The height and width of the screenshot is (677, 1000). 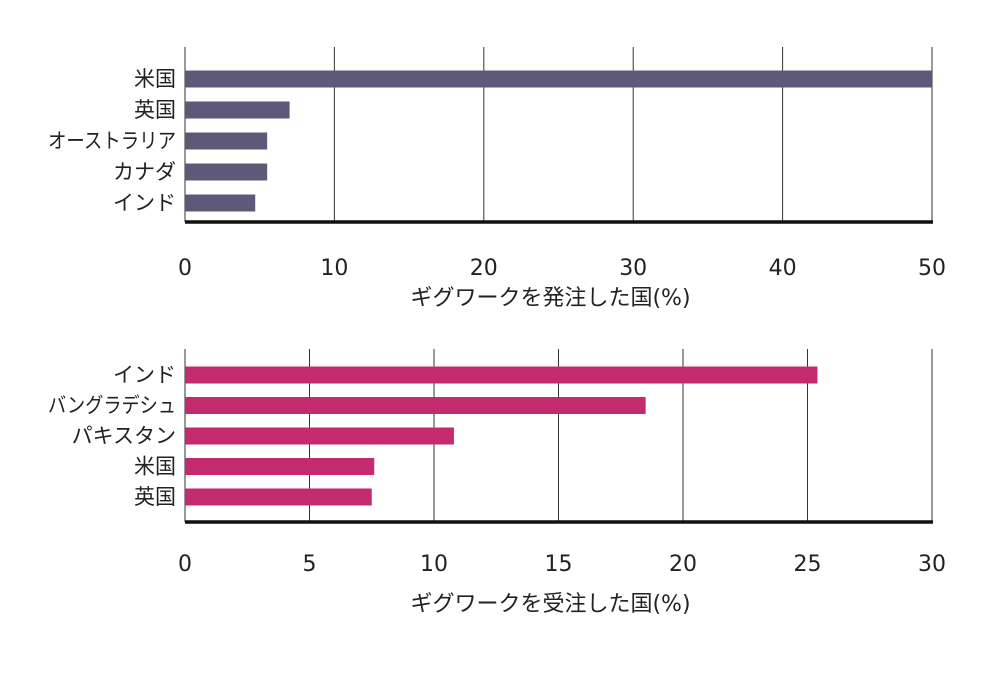 What do you see at coordinates (155, 110) in the screenshot?
I see `category-label-1: 英国` at bounding box center [155, 110].